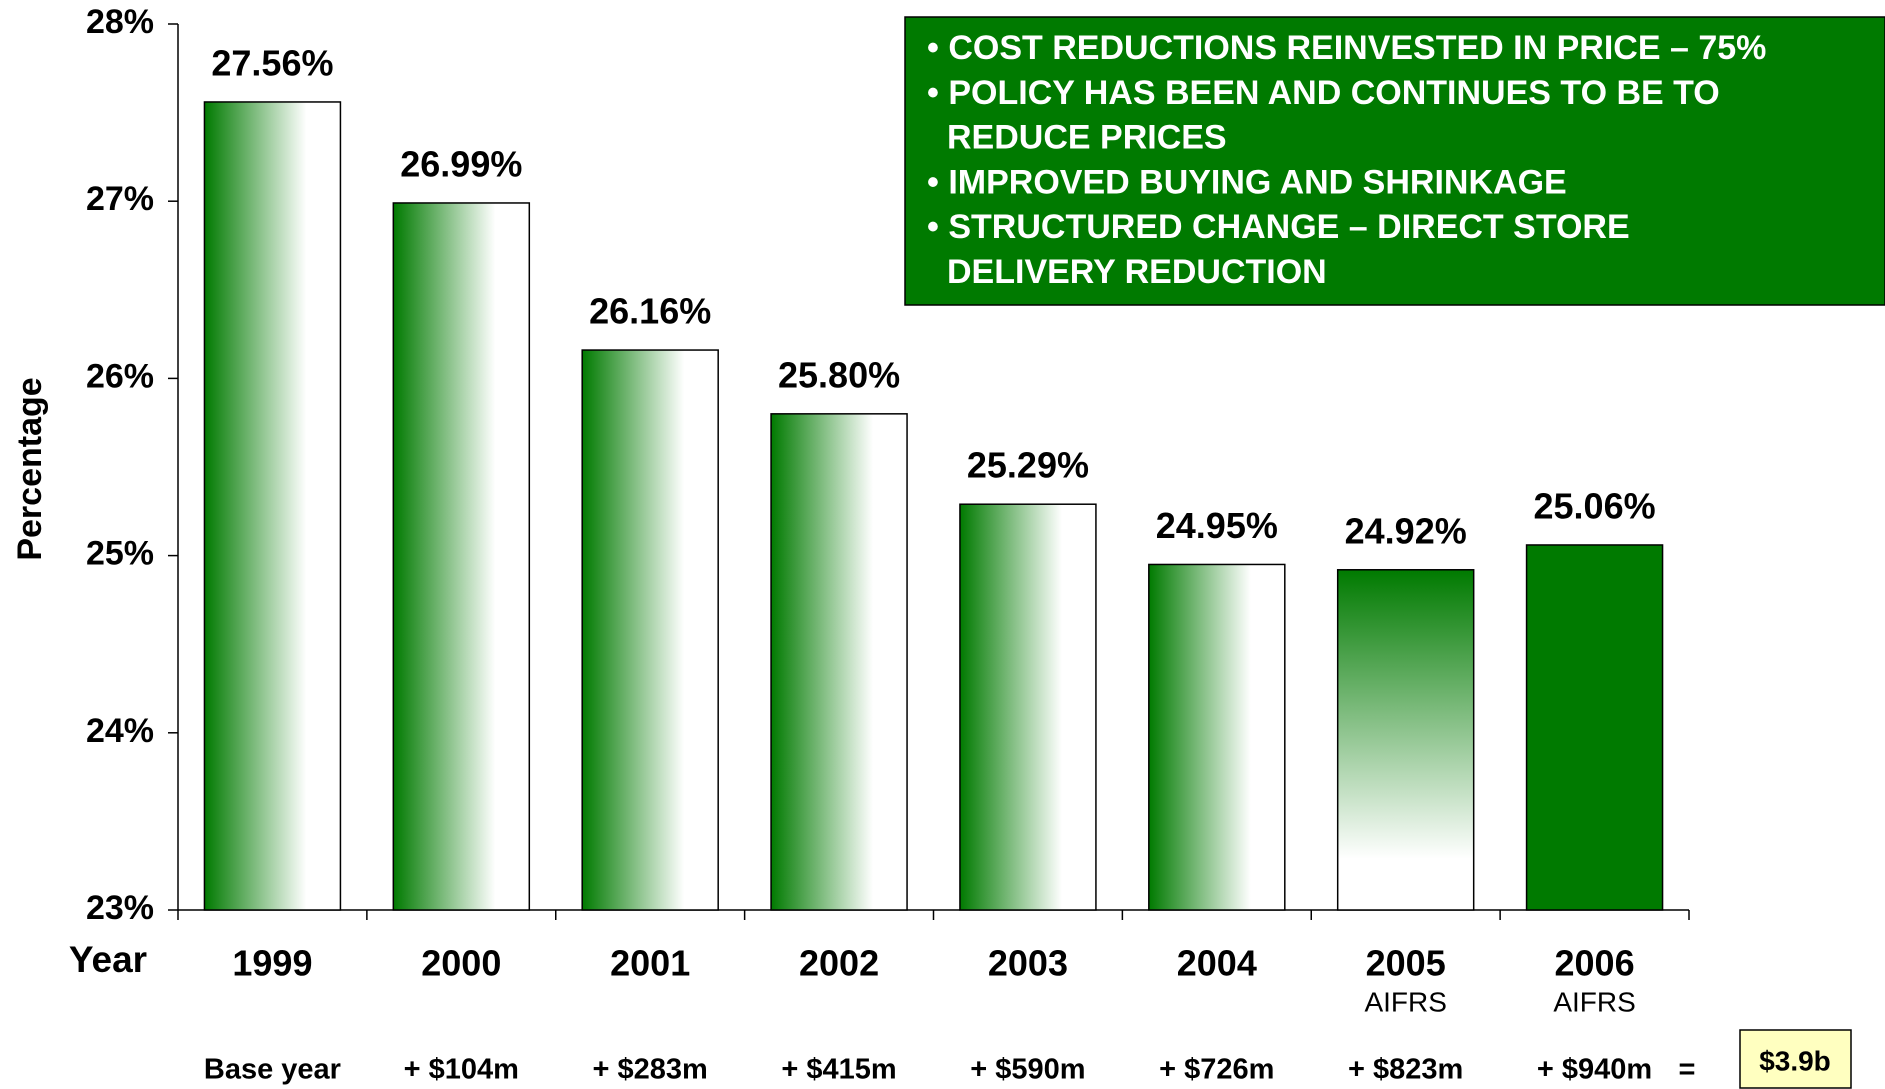 The image size is (1885, 1089). What do you see at coordinates (1216, 1070) in the screenshot?
I see `savings-label: + $726m` at bounding box center [1216, 1070].